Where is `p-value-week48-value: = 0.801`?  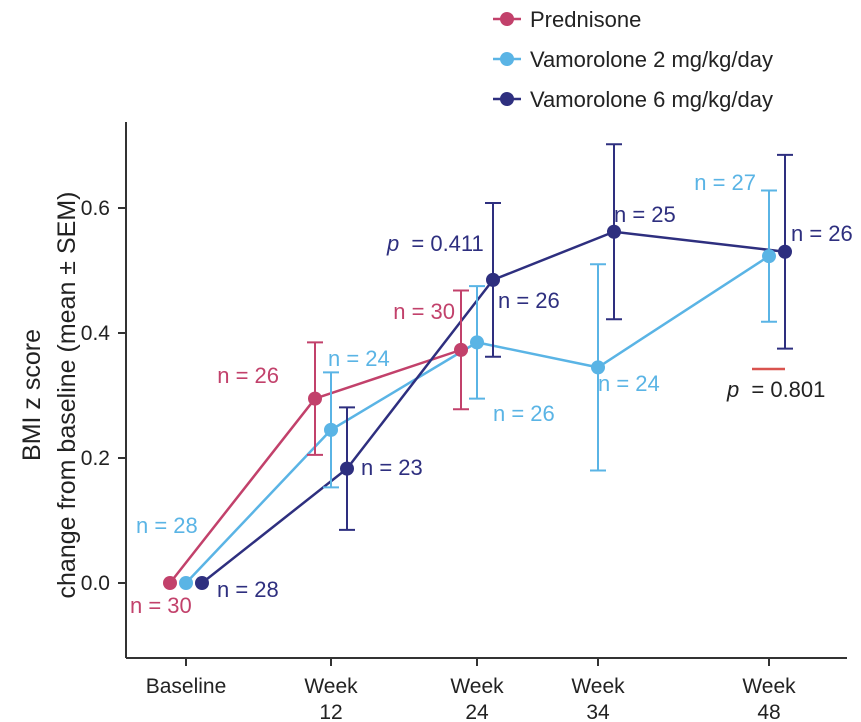 p-value-week48-value: = 0.801 is located at coordinates (788, 389).